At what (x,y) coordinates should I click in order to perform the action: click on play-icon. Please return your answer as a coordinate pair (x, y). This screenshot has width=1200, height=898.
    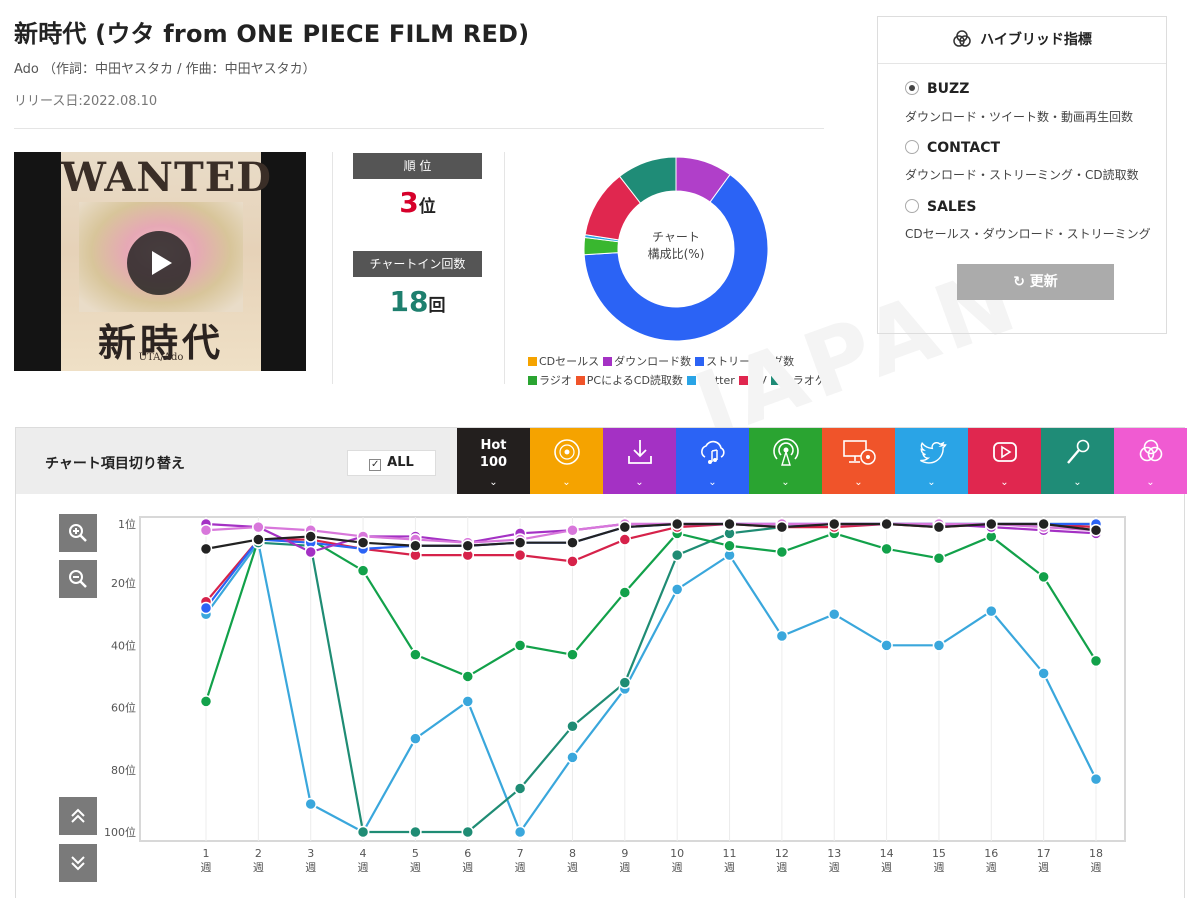
    Looking at the image, I should click on (159, 263).